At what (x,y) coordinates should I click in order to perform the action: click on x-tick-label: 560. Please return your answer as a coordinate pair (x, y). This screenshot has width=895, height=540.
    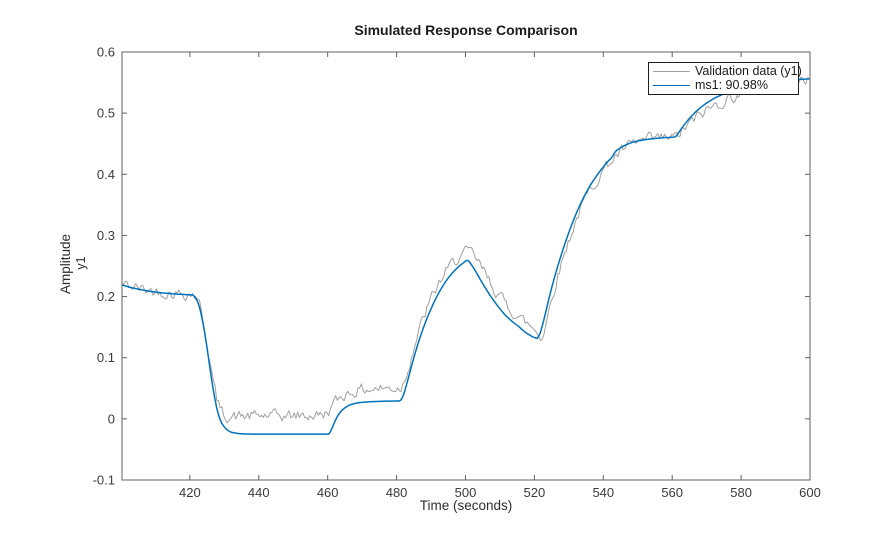
    Looking at the image, I should click on (672, 492).